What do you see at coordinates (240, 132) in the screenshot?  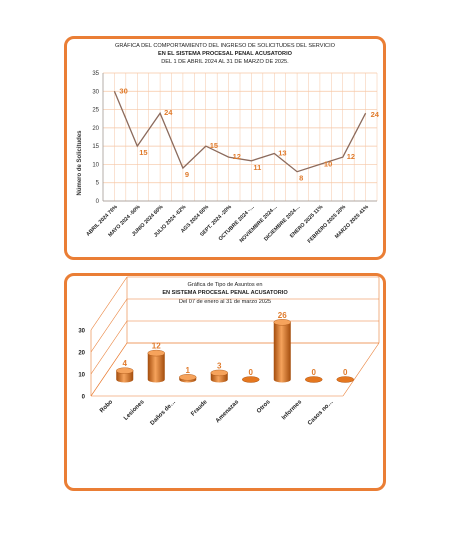 I see `series-line` at bounding box center [240, 132].